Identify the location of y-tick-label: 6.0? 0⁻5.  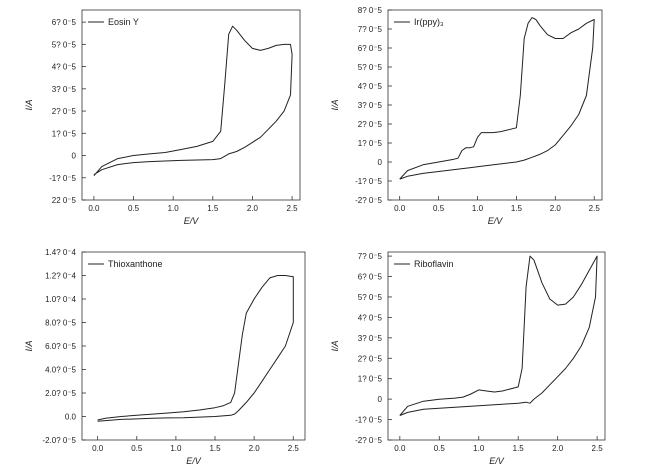
(60, 346).